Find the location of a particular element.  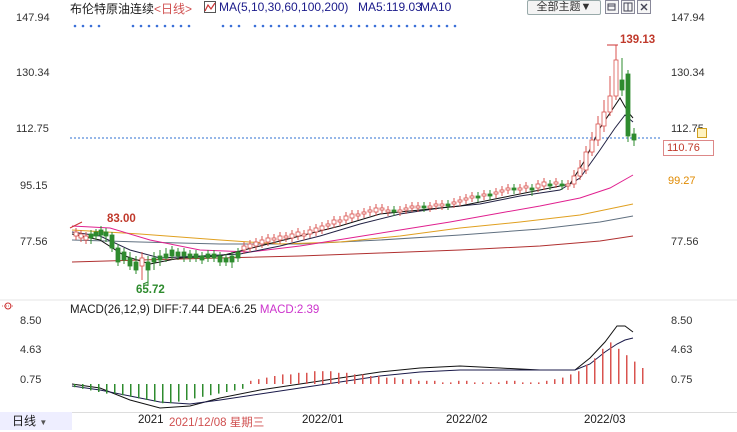

dea-line is located at coordinates (352, 371).